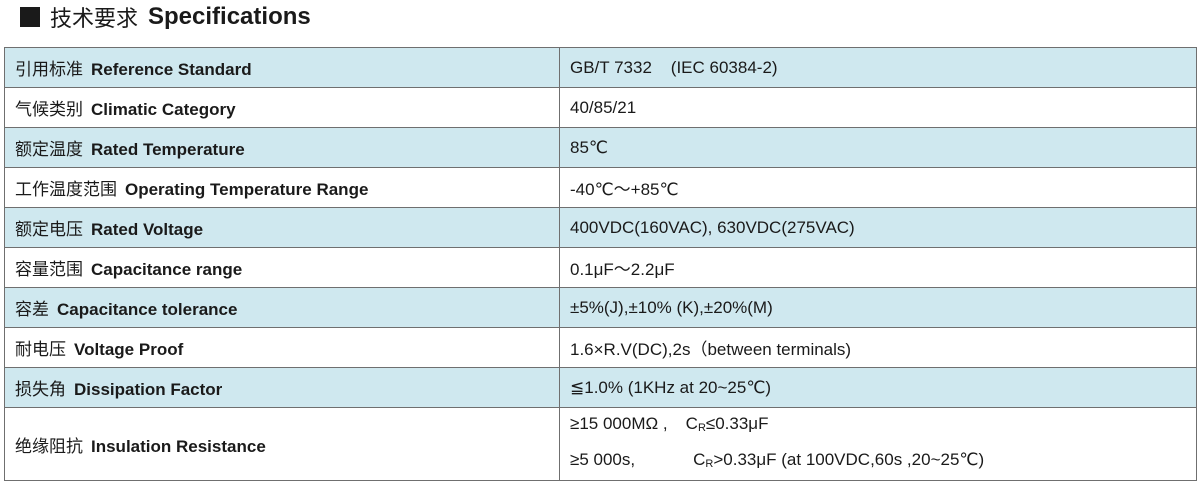  I want to click on row-value: -40℃～+85℃, so click(878, 187).